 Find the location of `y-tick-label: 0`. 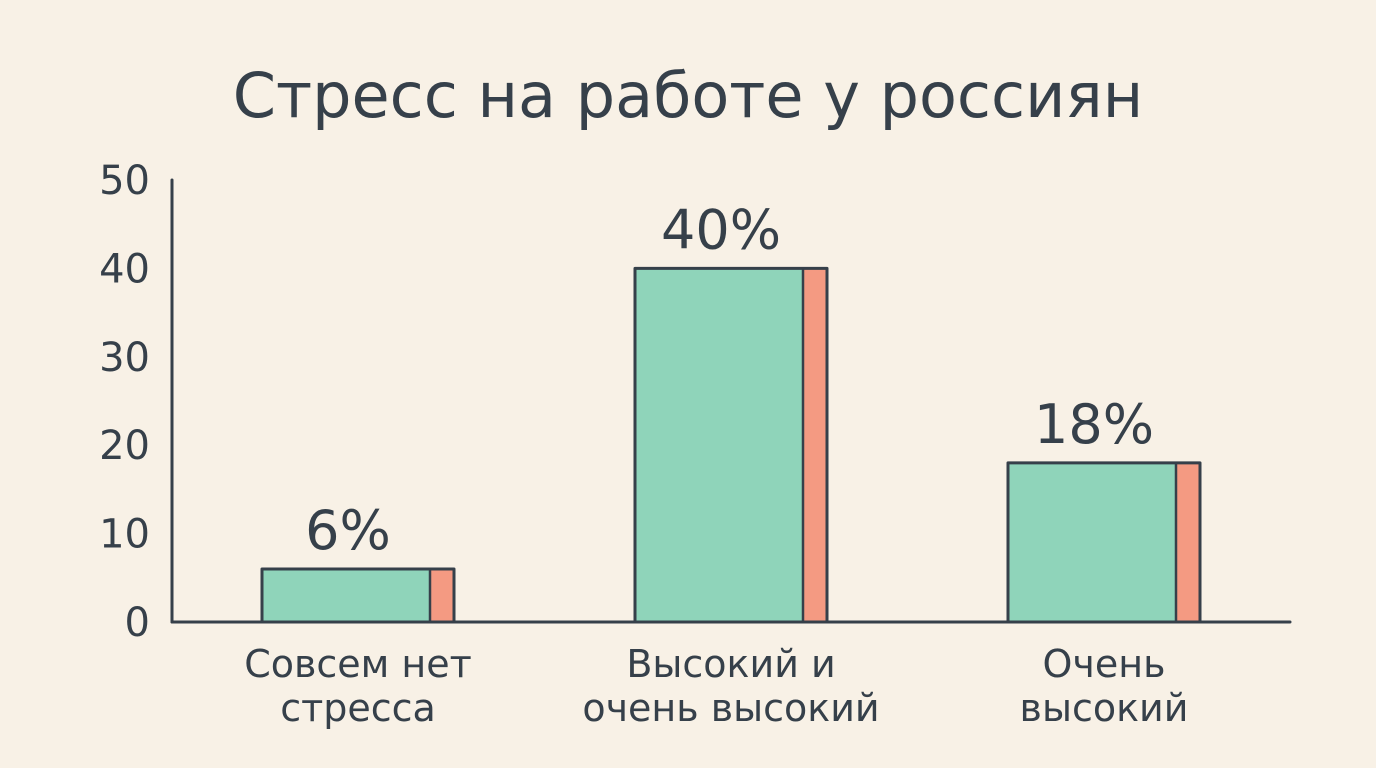

y-tick-label: 0 is located at coordinates (137, 623).